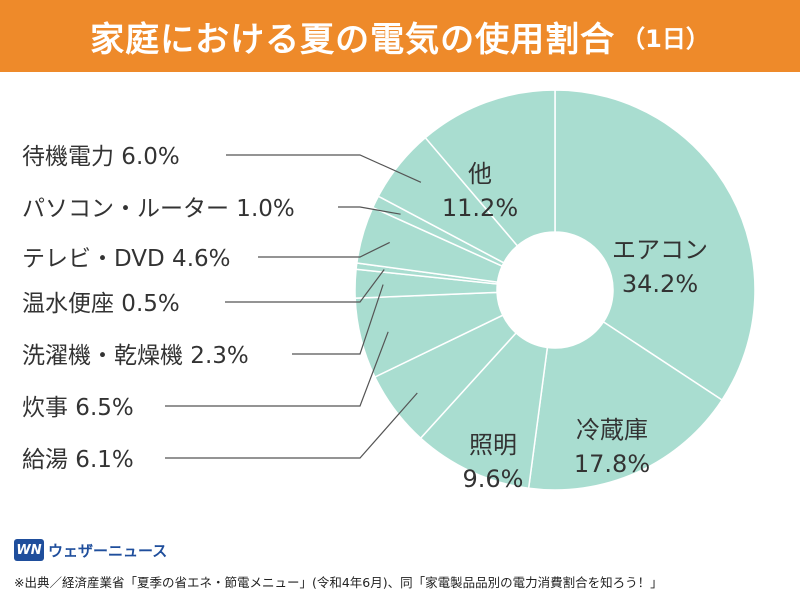 This screenshot has height=600, width=800. Describe the element at coordinates (612, 464) in the screenshot. I see `slice-value-1: 17.8%` at that location.